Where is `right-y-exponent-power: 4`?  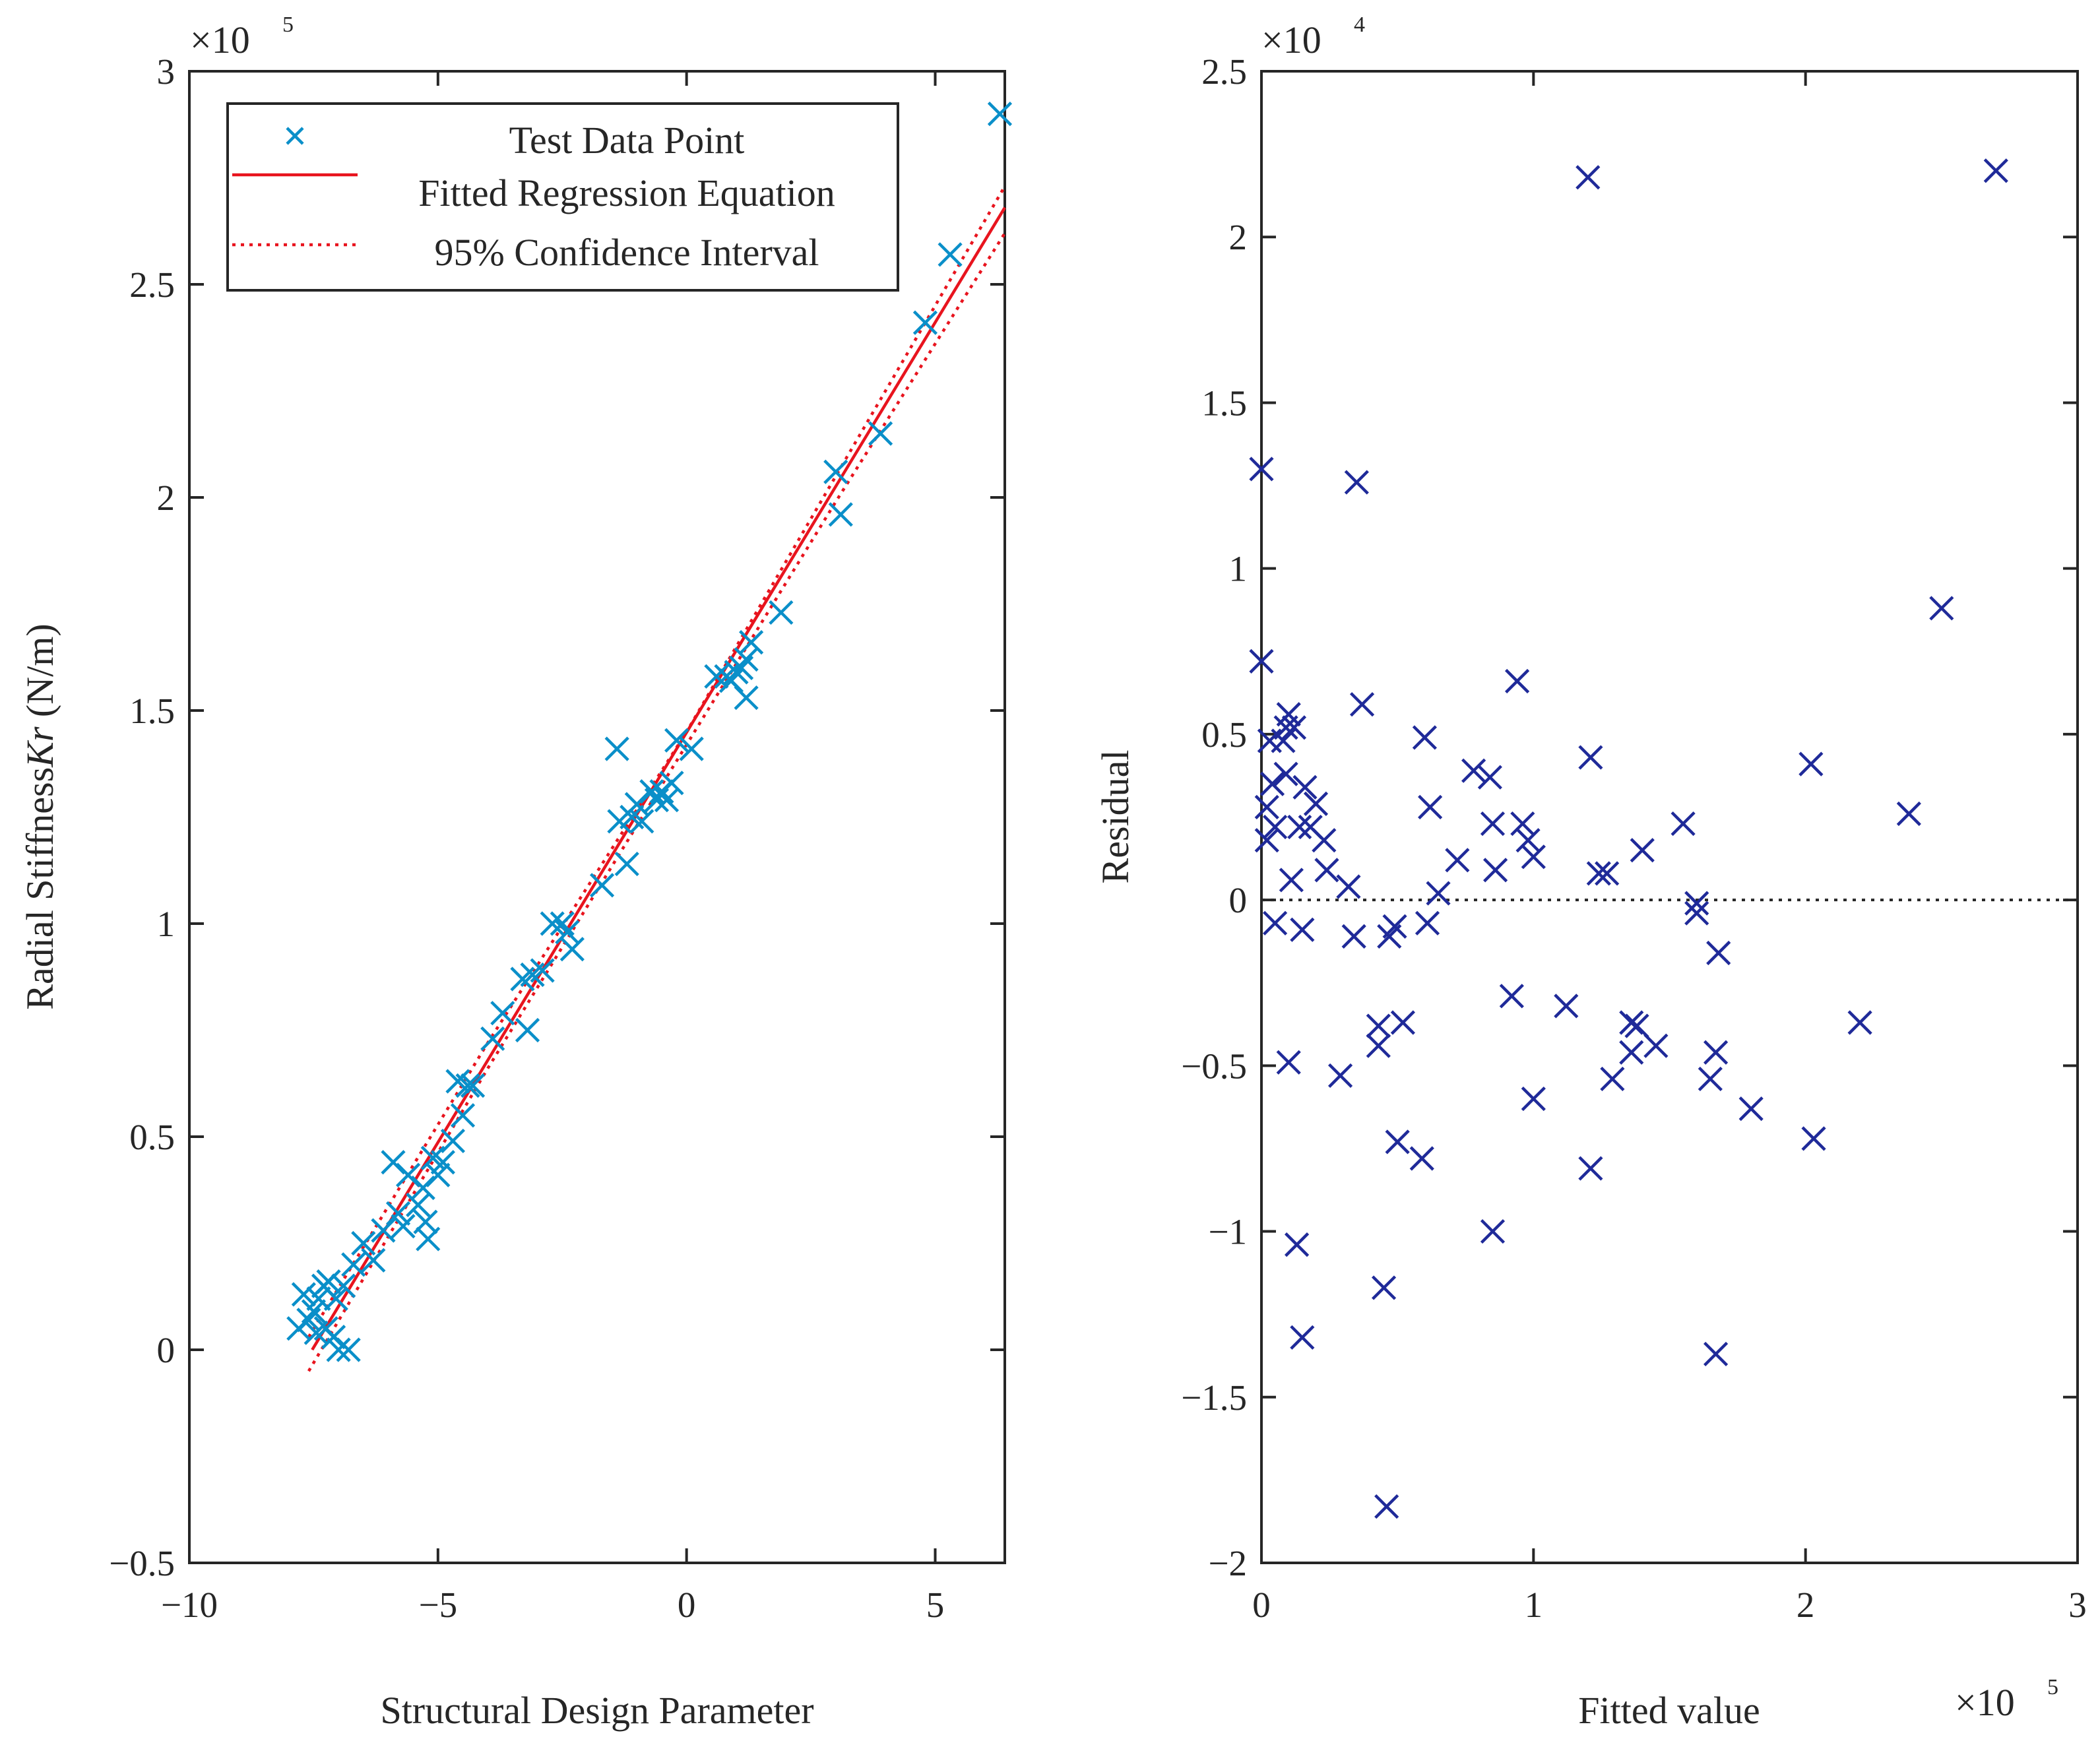 right-y-exponent-power: 4 is located at coordinates (1359, 25).